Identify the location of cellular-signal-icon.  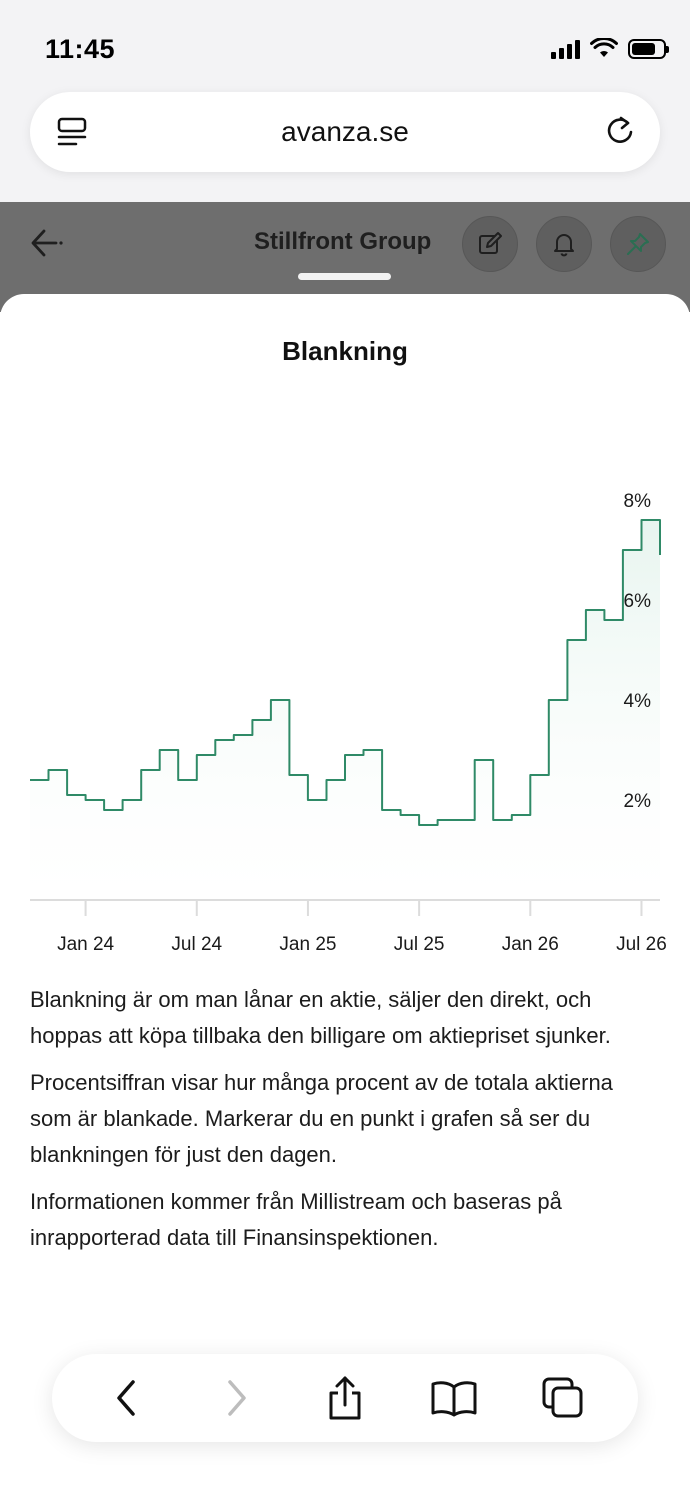
(565, 49).